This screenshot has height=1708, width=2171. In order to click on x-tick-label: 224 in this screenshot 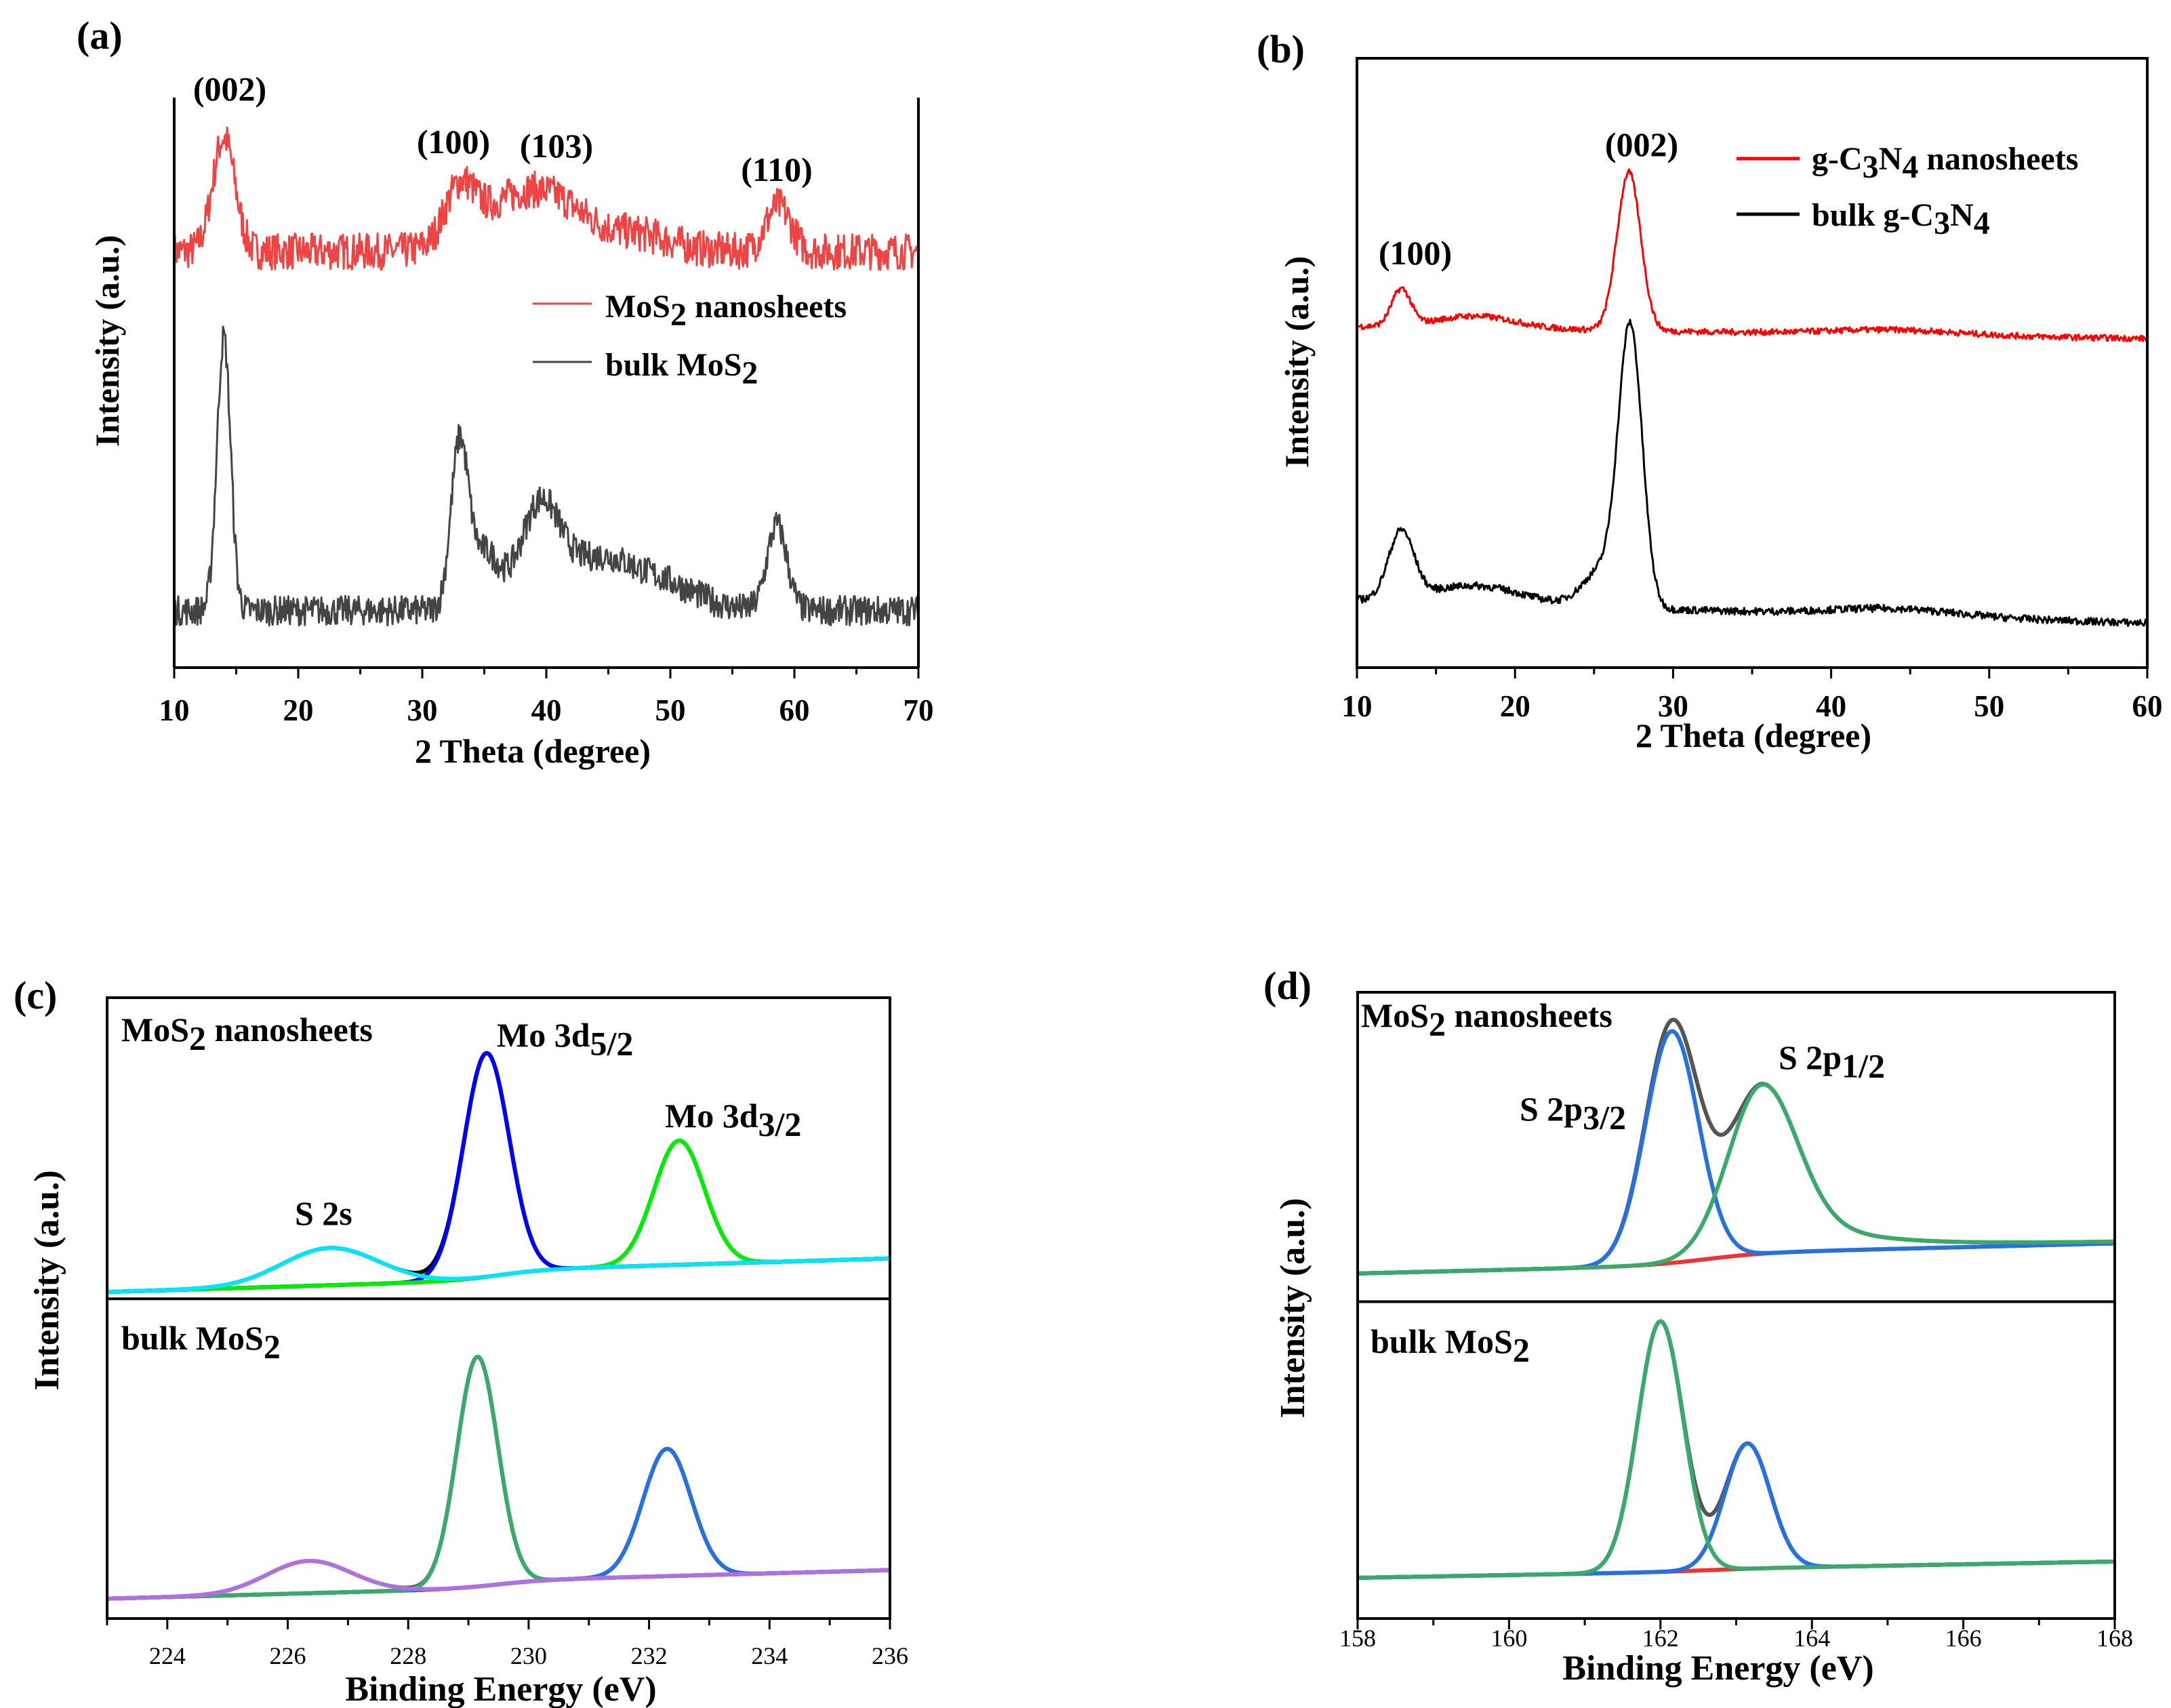, I will do `click(167, 1655)`.